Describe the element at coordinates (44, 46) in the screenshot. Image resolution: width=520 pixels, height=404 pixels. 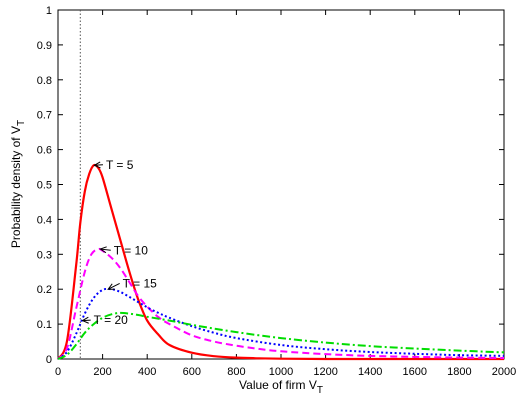
I see `y-tick-label: 0.9` at that location.